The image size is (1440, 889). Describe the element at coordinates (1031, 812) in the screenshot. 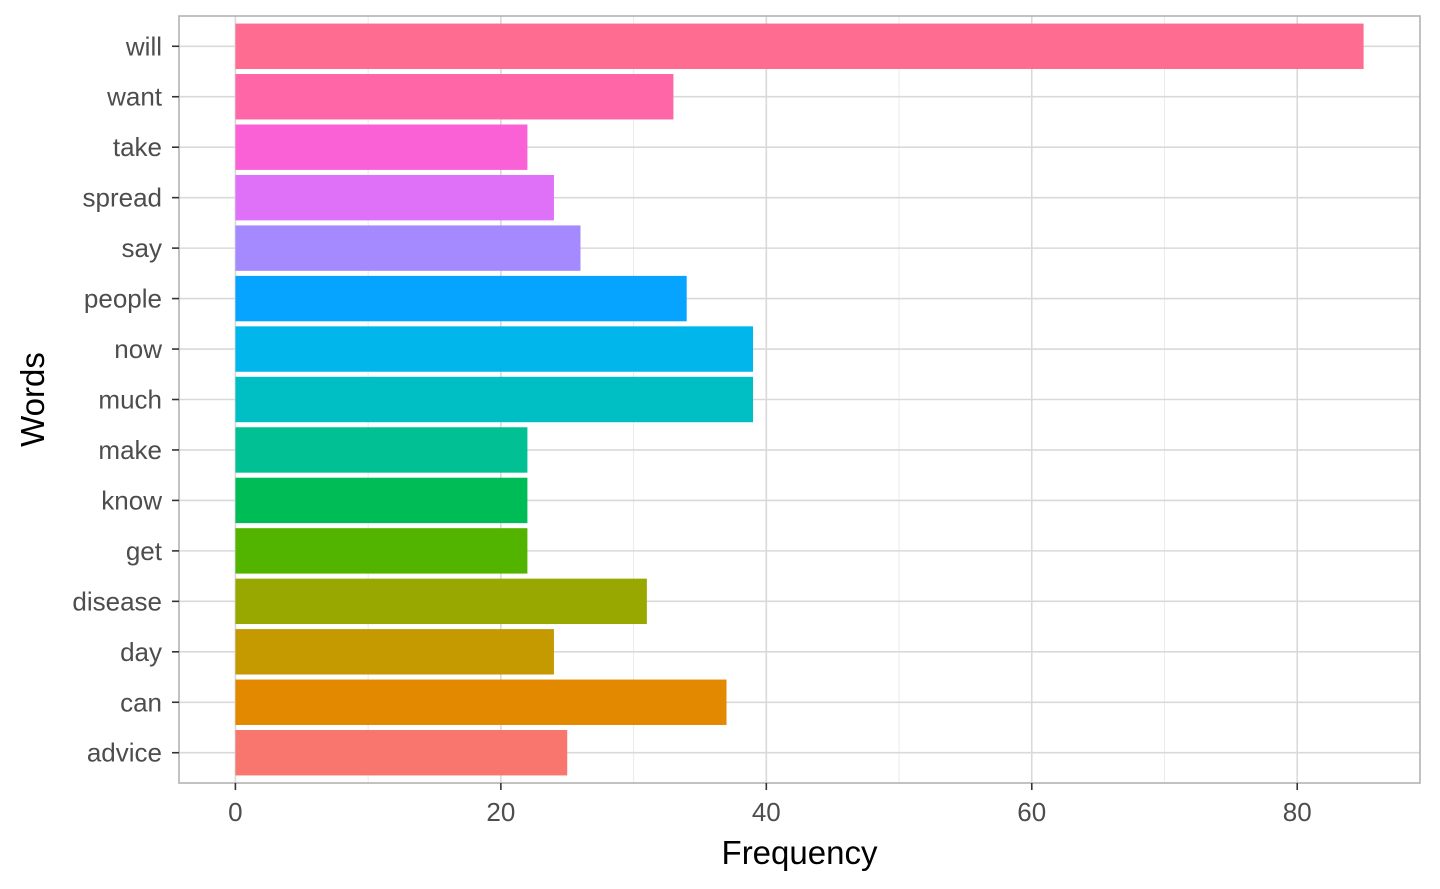

I see `x-tick-label: 60` at that location.